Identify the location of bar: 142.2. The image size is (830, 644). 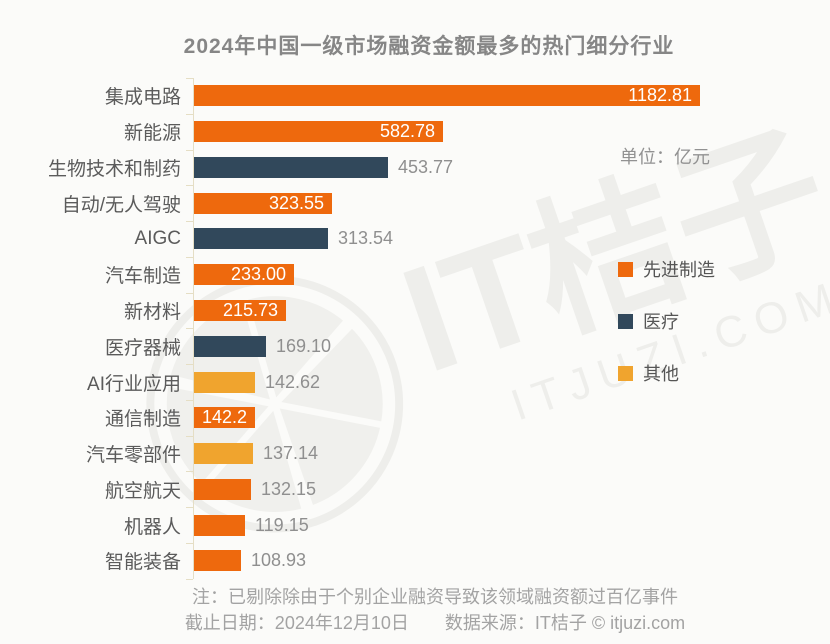
(224, 418).